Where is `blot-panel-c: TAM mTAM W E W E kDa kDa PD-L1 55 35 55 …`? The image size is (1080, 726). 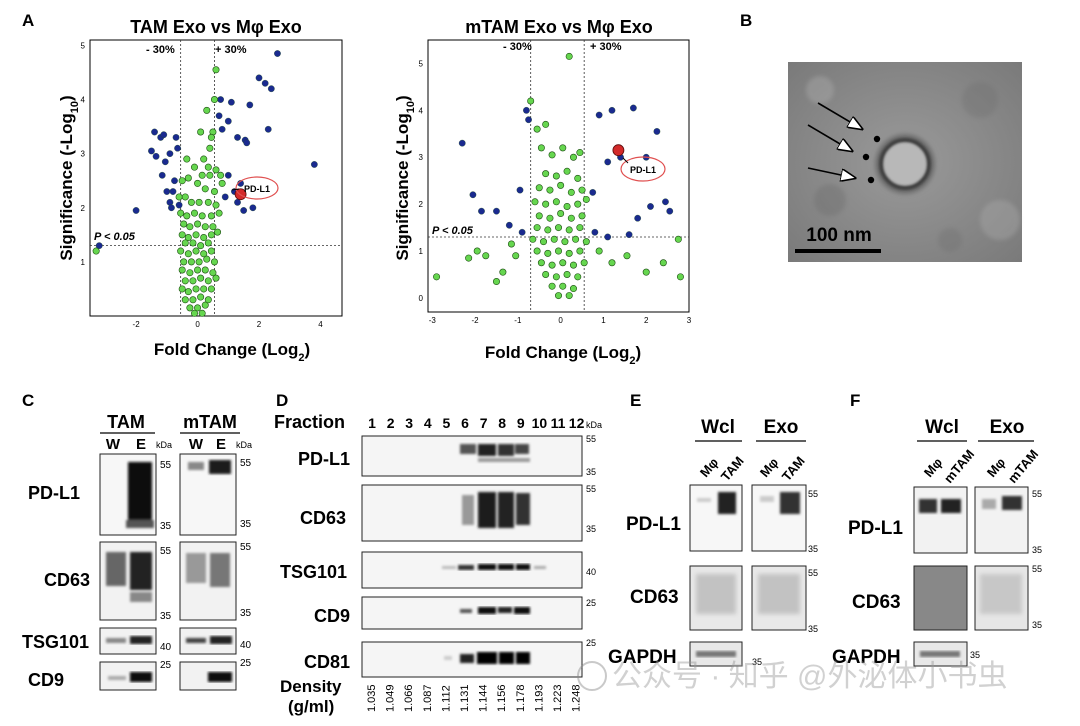
blot-panel-c: TAM mTAM W E W E kDa kDa PD-L1 55 35 55 … is located at coordinates (137, 551).